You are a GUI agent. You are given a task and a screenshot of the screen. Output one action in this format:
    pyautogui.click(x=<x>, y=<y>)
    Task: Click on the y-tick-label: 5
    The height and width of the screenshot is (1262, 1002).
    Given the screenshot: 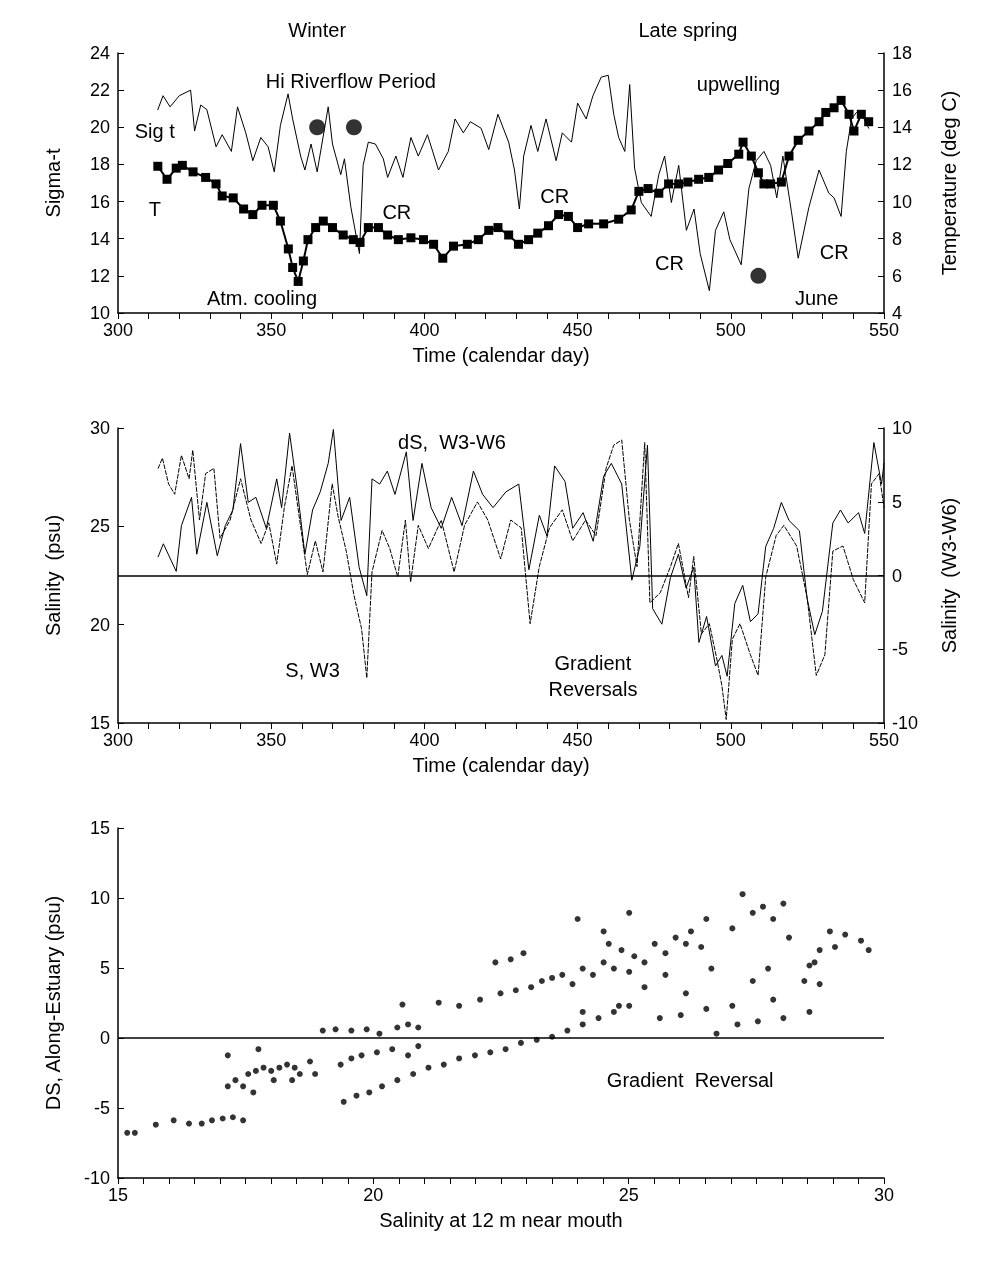 What is the action you would take?
    pyautogui.click(x=104, y=968)
    